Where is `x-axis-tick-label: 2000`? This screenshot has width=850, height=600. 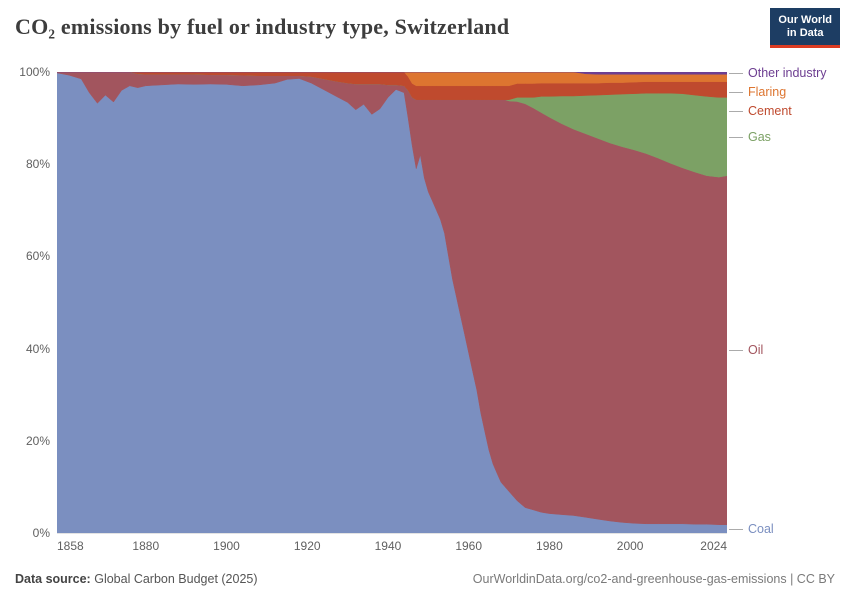 x-axis-tick-label: 2000 is located at coordinates (630, 546).